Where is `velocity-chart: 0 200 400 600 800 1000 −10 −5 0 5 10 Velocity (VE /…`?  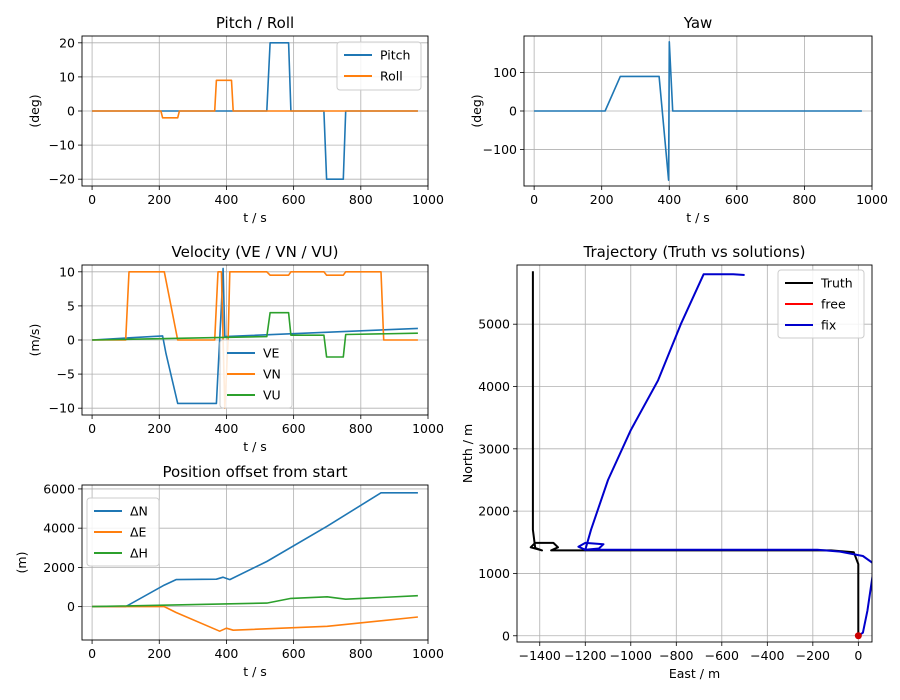
velocity-chart: 0 200 400 600 800 1000 −10 −5 0 5 10 Velocity (VE /… is located at coordinates (235, 348).